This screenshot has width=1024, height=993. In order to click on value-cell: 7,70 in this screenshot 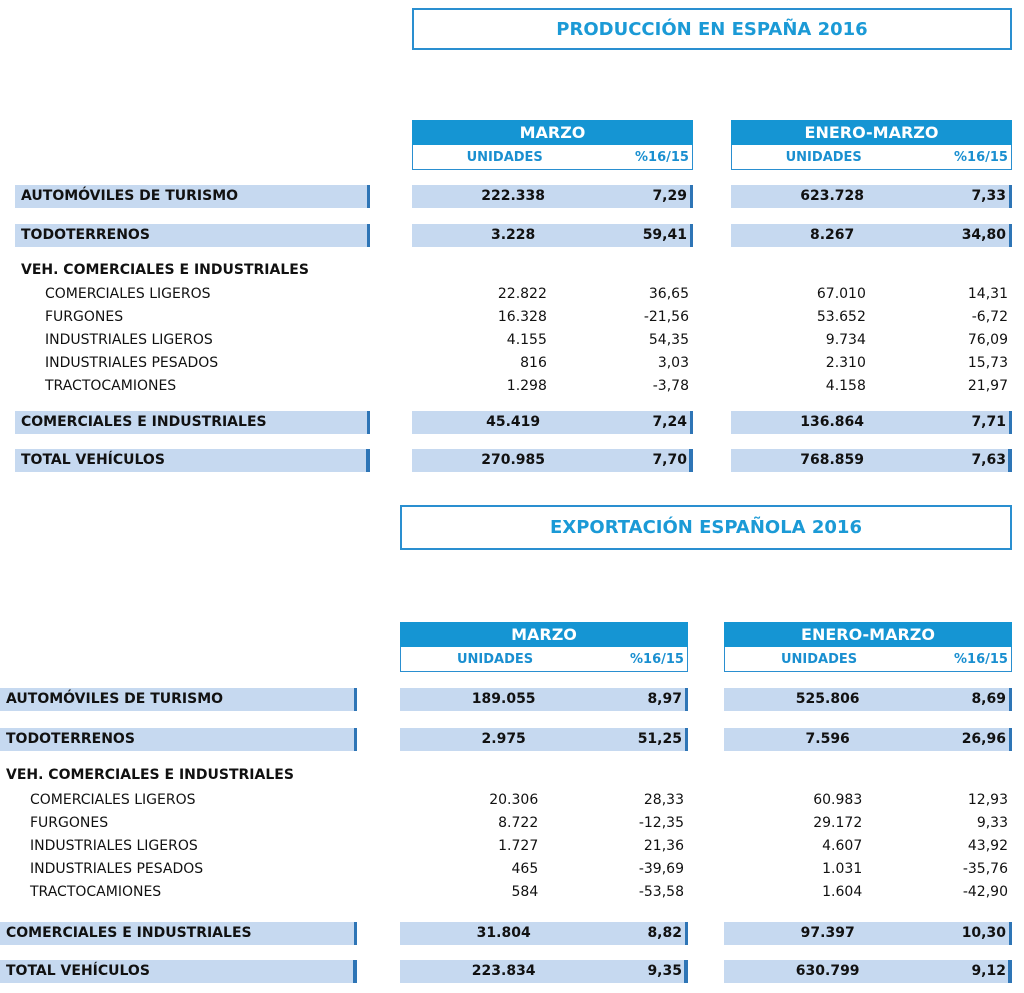, I will do `click(669, 460)`.